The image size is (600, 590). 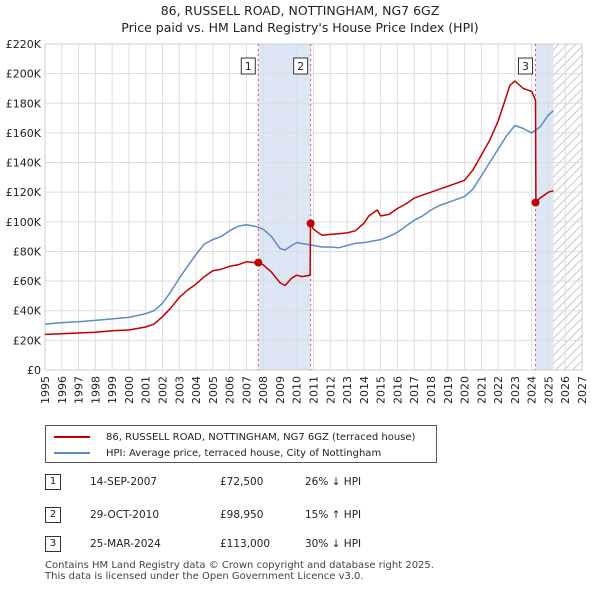 What do you see at coordinates (27, 311) in the screenshot?
I see `y-tick-label: £40K` at bounding box center [27, 311].